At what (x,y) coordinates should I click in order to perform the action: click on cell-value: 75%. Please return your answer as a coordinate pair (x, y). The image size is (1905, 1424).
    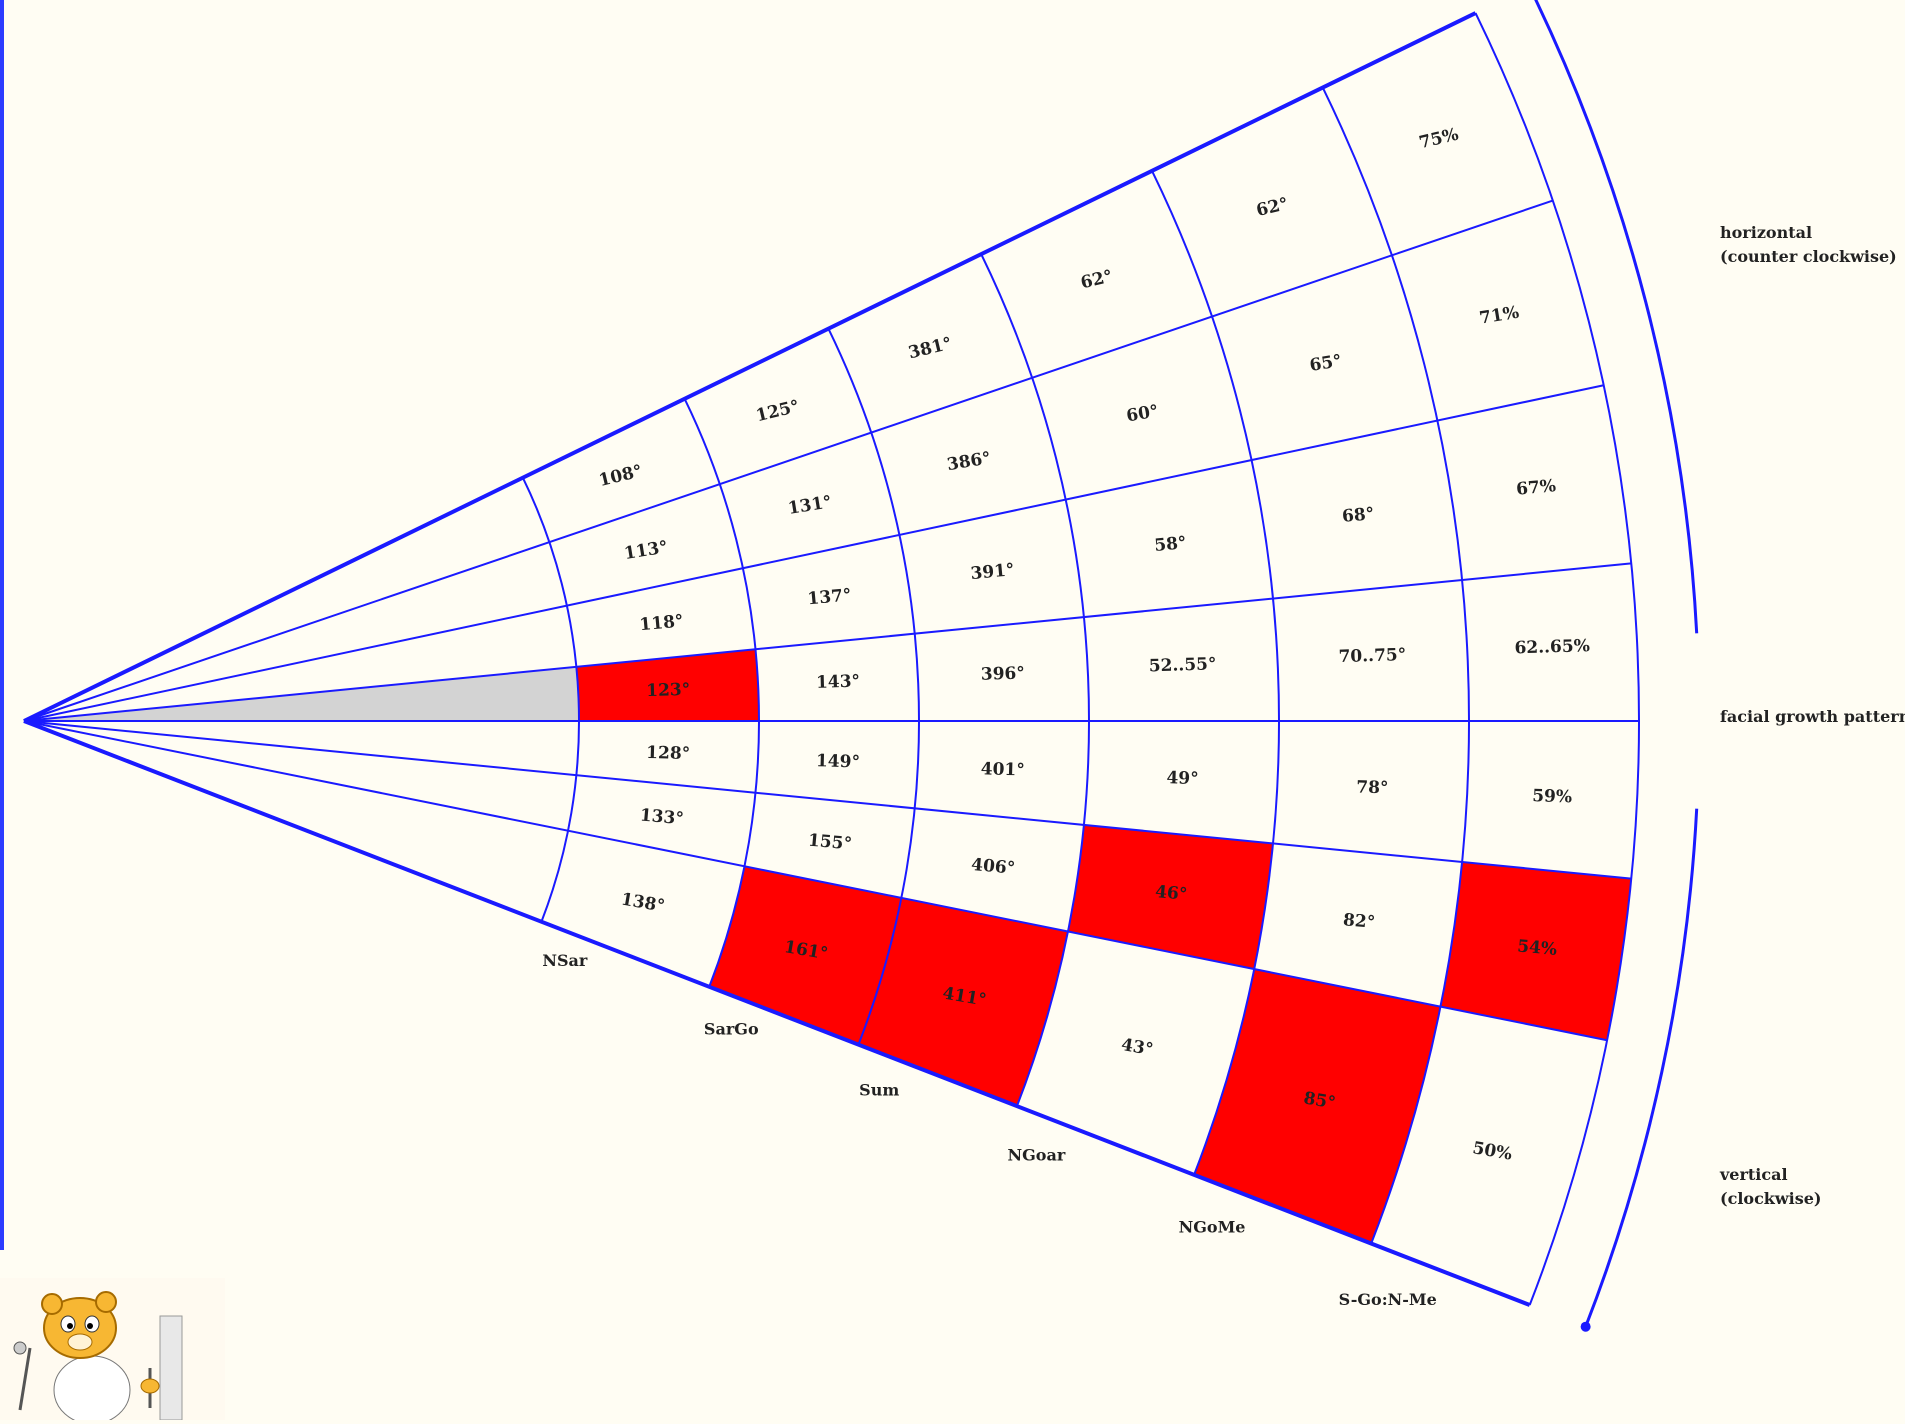
    Looking at the image, I should click on (1438, 139).